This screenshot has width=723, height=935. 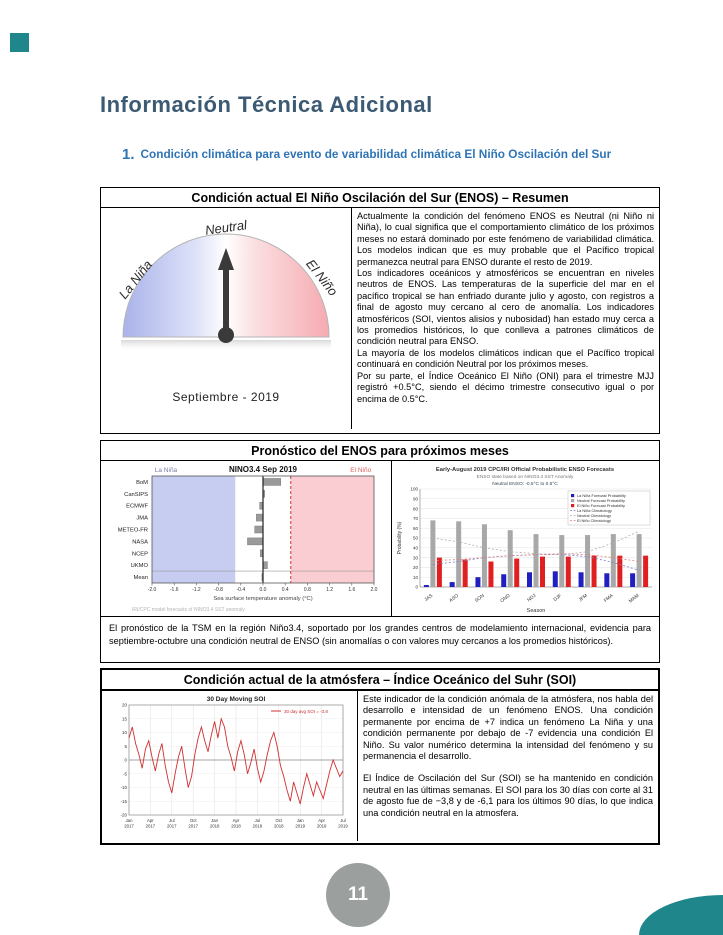 I want to click on svg-text: FMA, so click(x=609, y=597).